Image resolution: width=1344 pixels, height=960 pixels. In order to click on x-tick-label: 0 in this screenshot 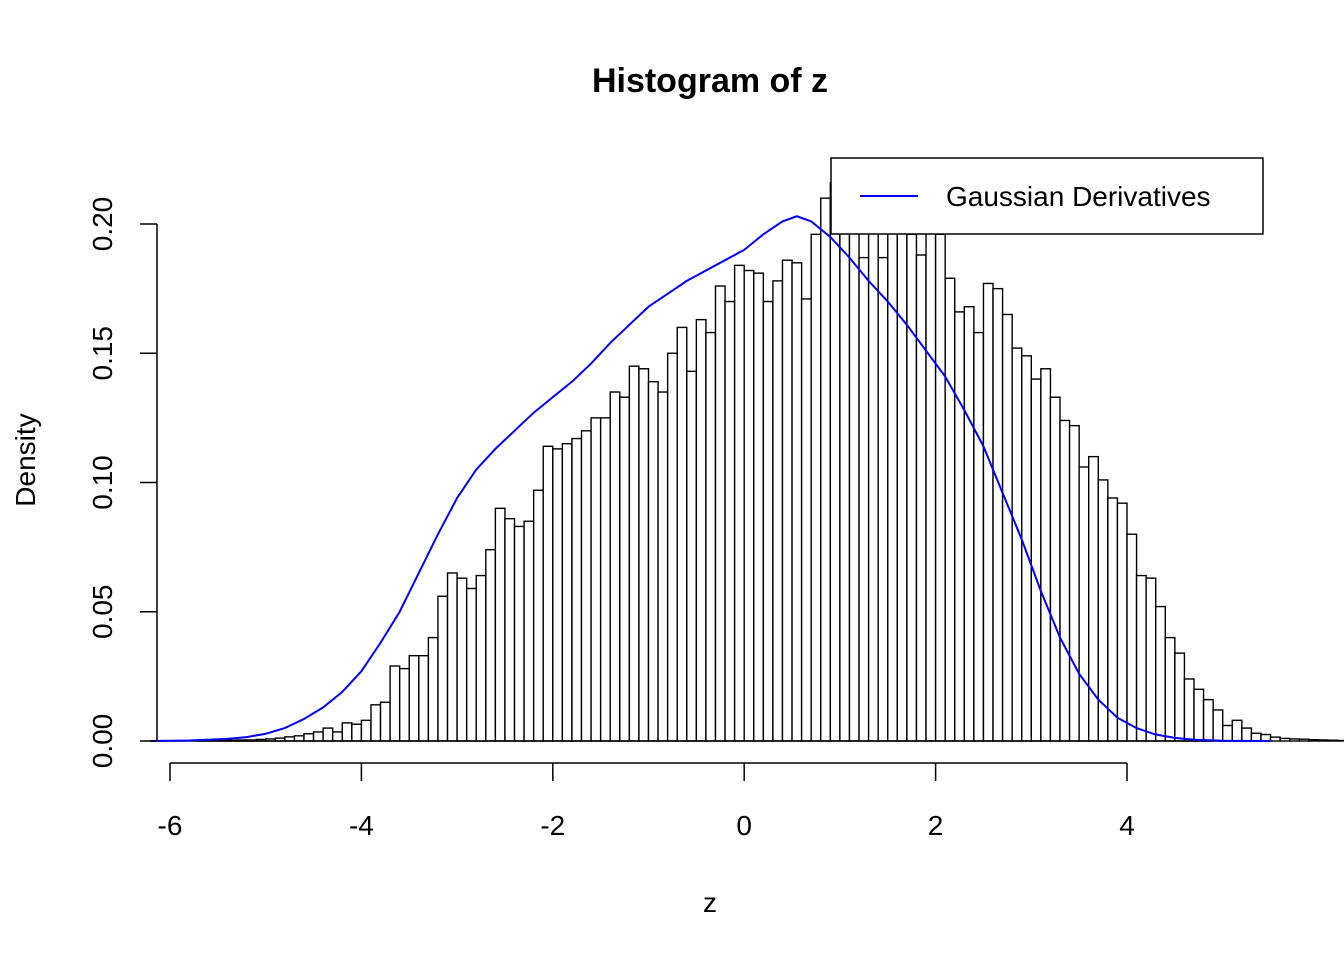, I will do `click(744, 825)`.